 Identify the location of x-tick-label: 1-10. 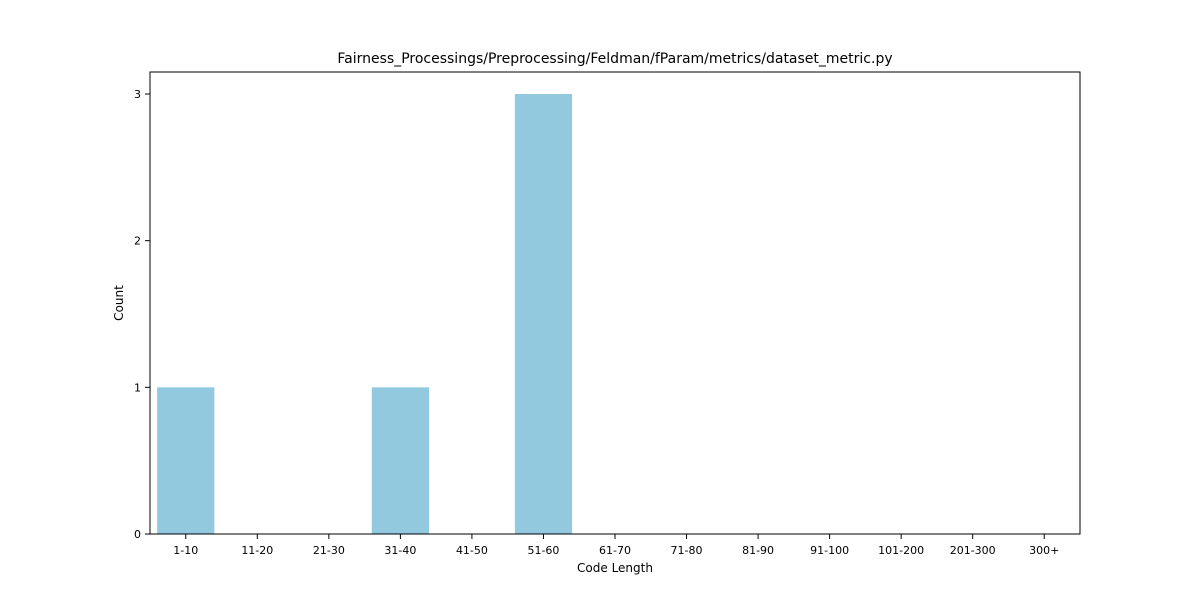
(185, 550).